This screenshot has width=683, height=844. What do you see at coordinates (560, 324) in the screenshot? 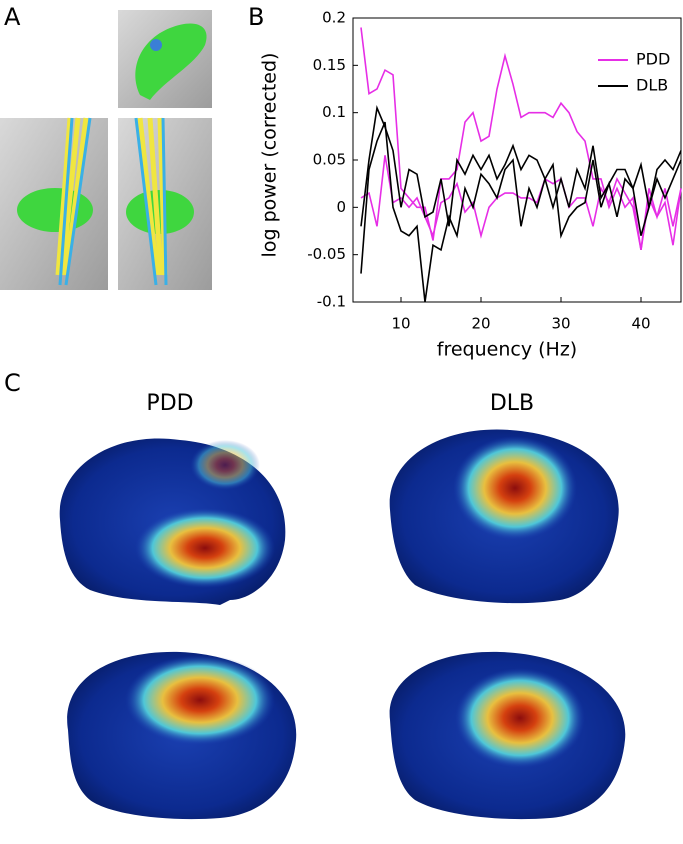
I see `x-tick-label: 30` at bounding box center [560, 324].